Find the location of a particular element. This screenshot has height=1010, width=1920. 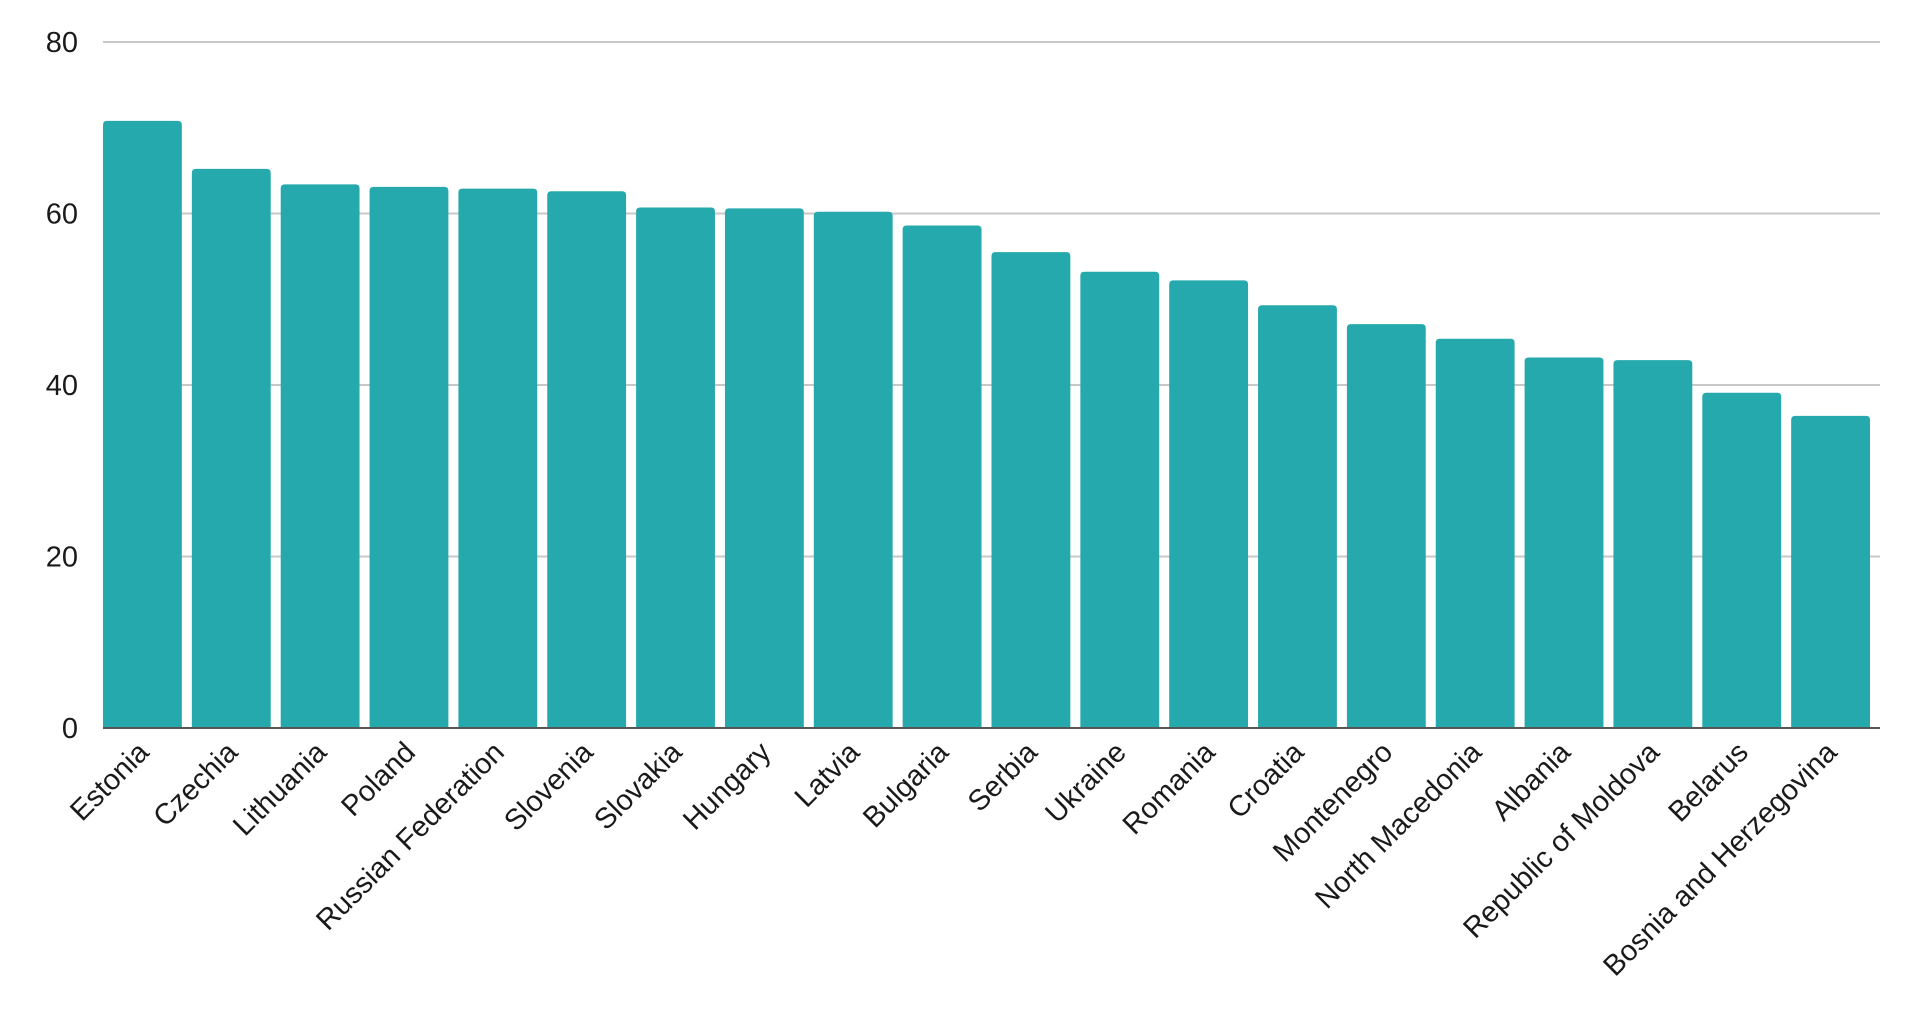

x-tick-label: Slovakia is located at coordinates (638, 786).